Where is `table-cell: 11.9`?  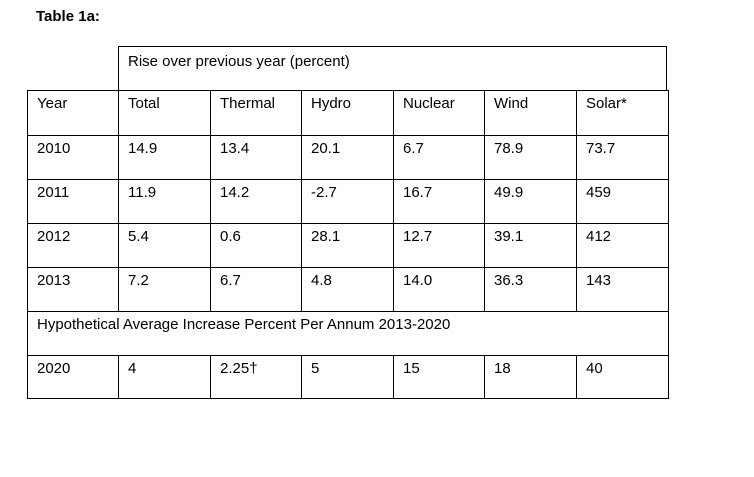
table-cell: 11.9 is located at coordinates (164, 201).